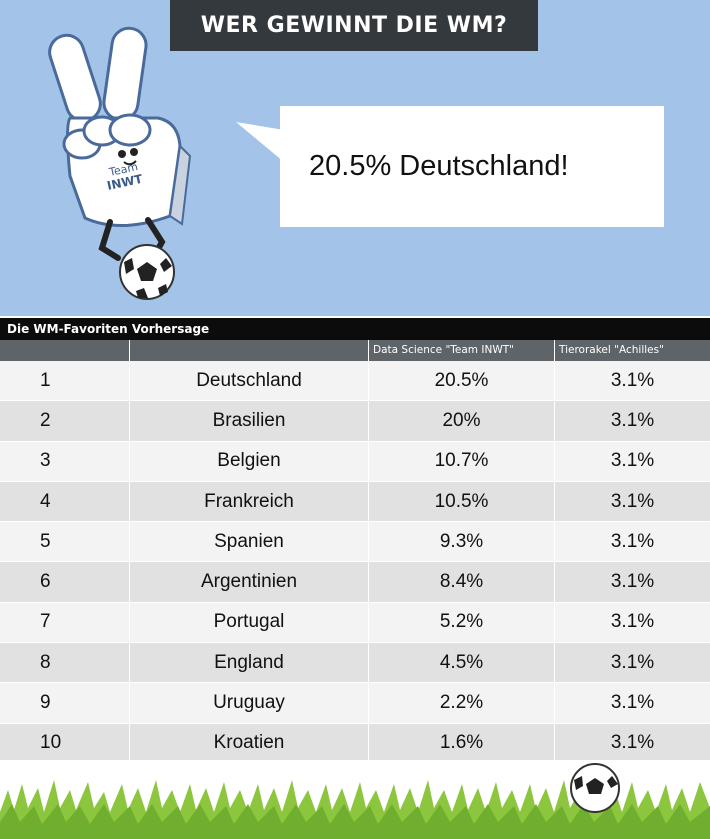 This screenshot has width=710, height=839. Describe the element at coordinates (248, 743) in the screenshot. I see `country-cell: Kroatien` at that location.